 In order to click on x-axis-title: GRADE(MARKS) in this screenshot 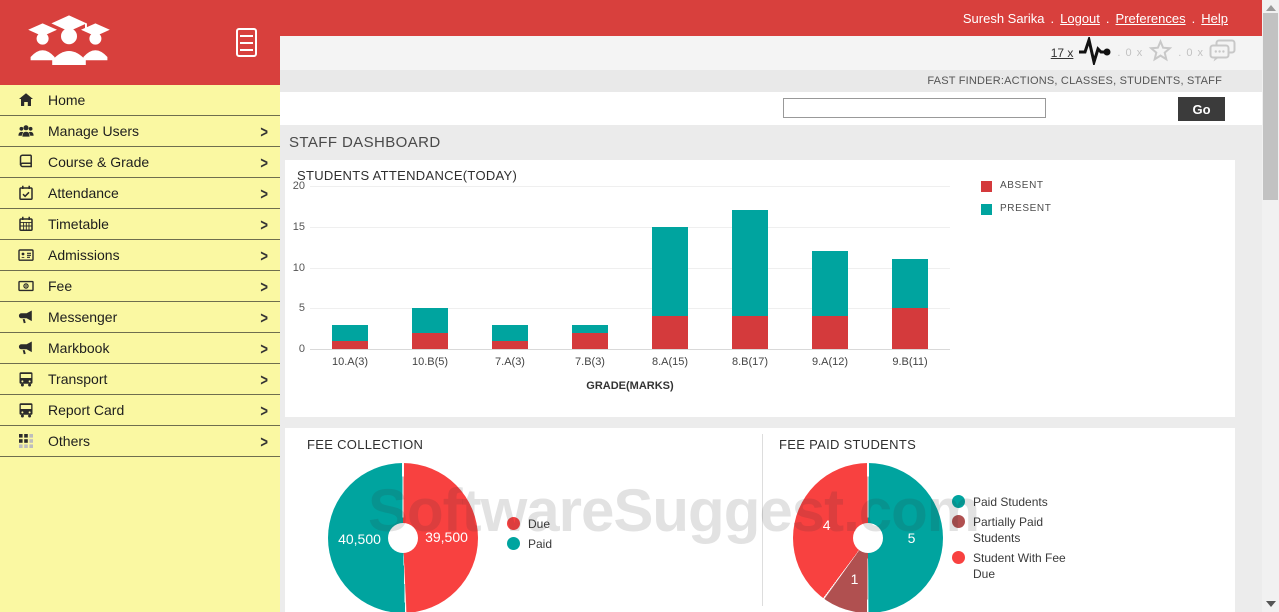, I will do `click(630, 386)`.